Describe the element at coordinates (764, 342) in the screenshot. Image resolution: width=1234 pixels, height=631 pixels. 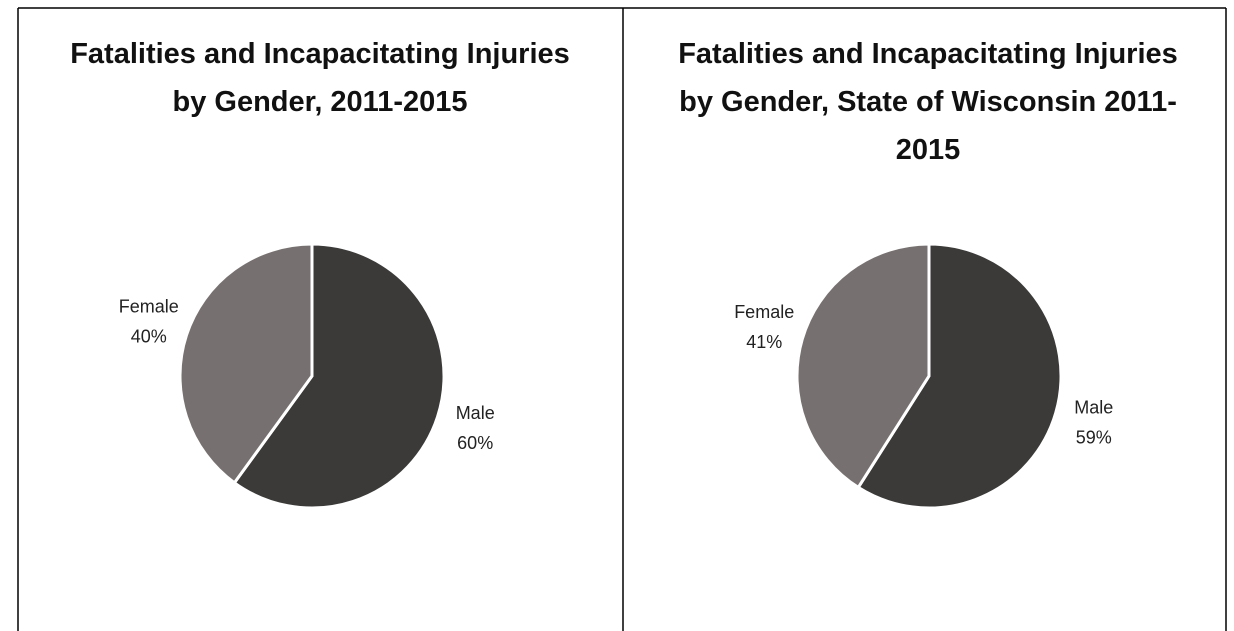
I see `slice-value-label: 41%` at that location.